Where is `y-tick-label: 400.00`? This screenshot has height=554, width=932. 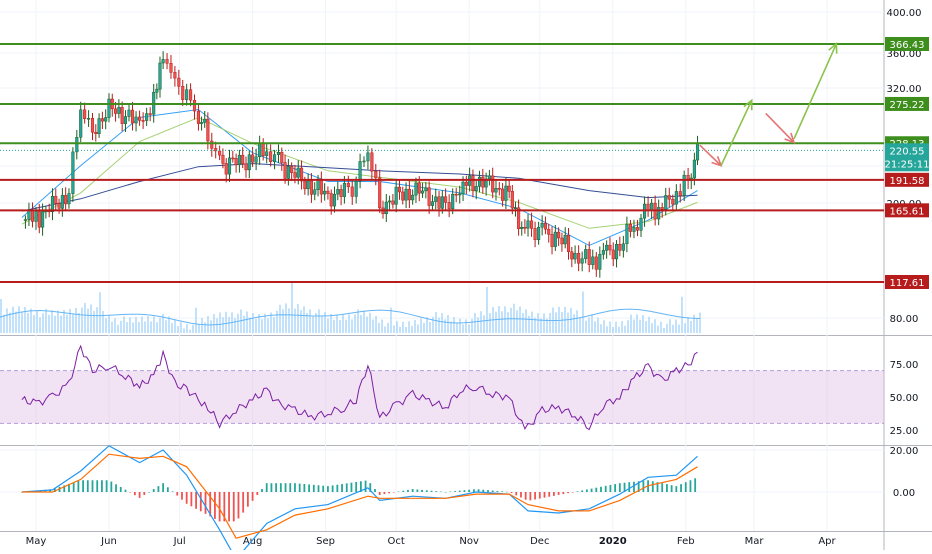
y-tick-label: 400.00 is located at coordinates (904, 13).